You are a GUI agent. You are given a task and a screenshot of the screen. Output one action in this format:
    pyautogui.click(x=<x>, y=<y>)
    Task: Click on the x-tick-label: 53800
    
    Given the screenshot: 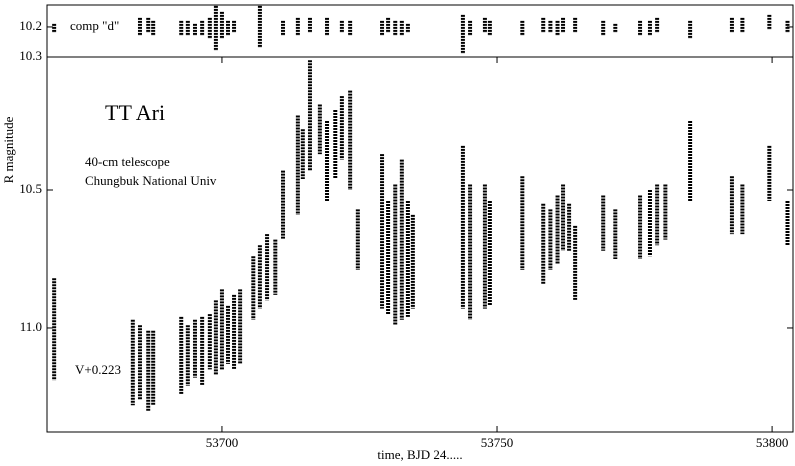 What is the action you would take?
    pyautogui.click(x=772, y=442)
    